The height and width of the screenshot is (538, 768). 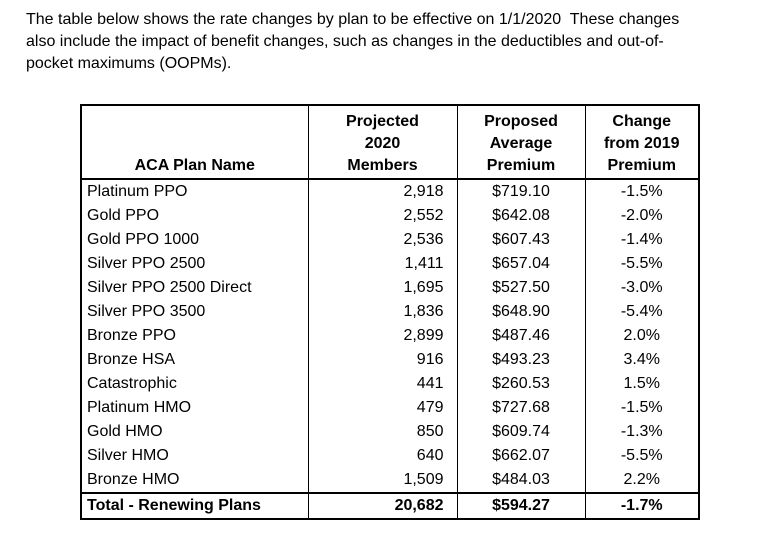 What do you see at coordinates (521, 191) in the screenshot?
I see `premium-cell: $719.10` at bounding box center [521, 191].